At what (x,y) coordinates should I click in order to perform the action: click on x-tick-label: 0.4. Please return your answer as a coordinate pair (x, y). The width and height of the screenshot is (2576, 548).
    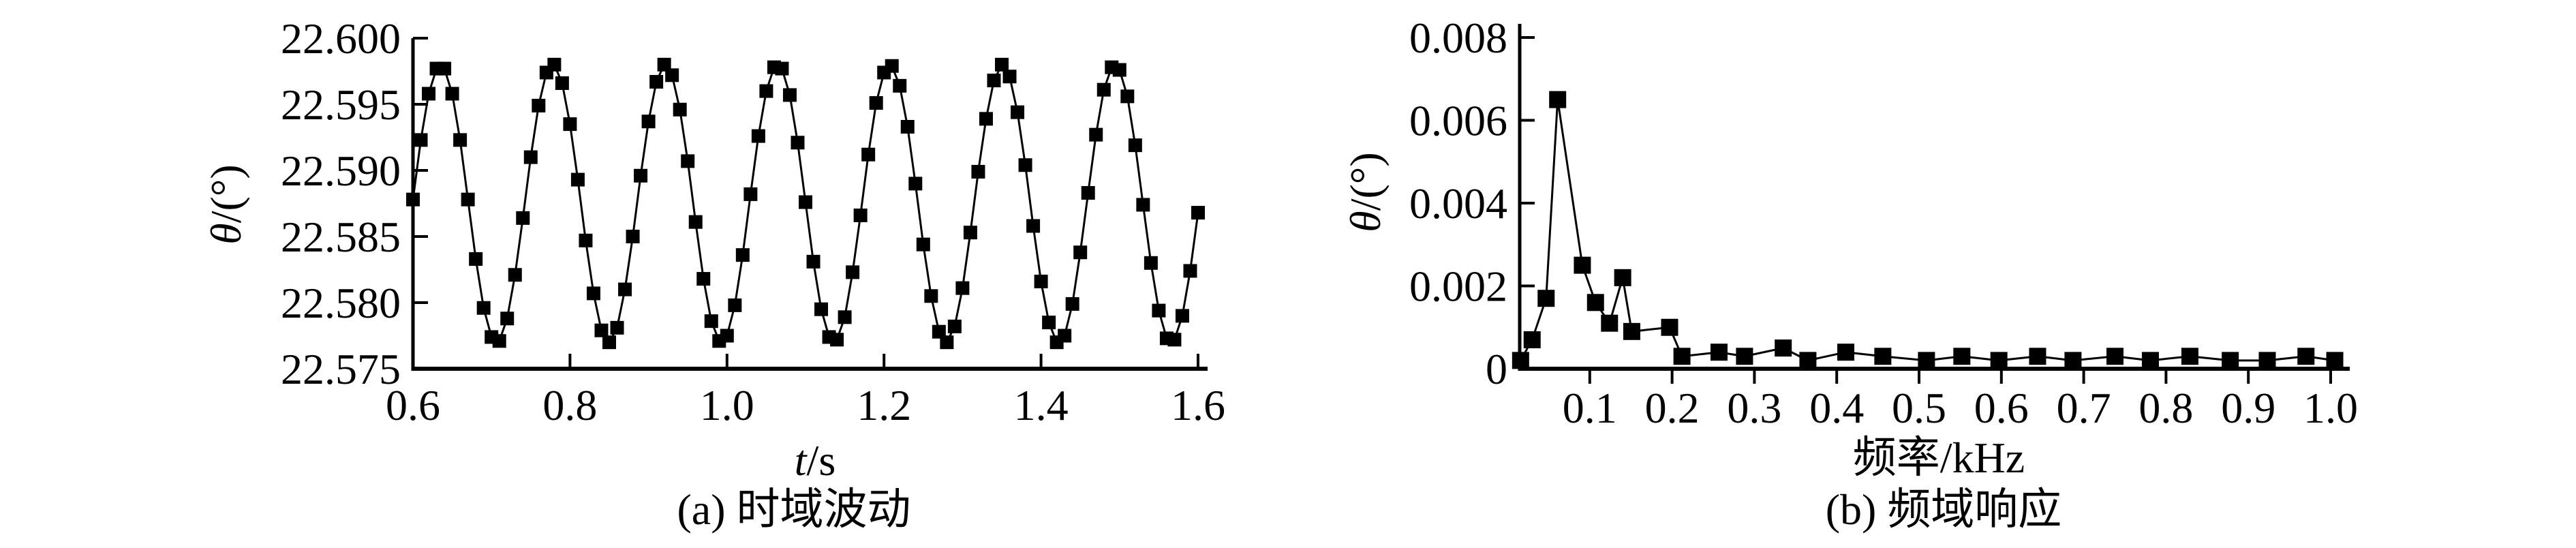
    Looking at the image, I should click on (1837, 408).